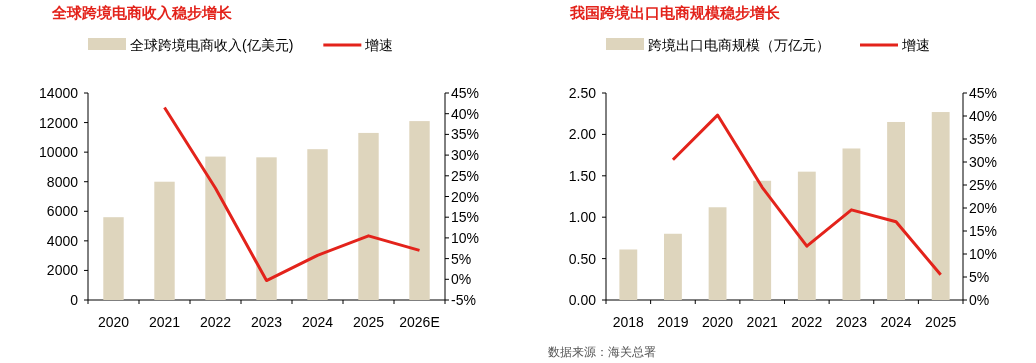 This screenshot has height=363, width=1036. What do you see at coordinates (59, 122) in the screenshot?
I see `y-tick-label: 12000` at bounding box center [59, 122].